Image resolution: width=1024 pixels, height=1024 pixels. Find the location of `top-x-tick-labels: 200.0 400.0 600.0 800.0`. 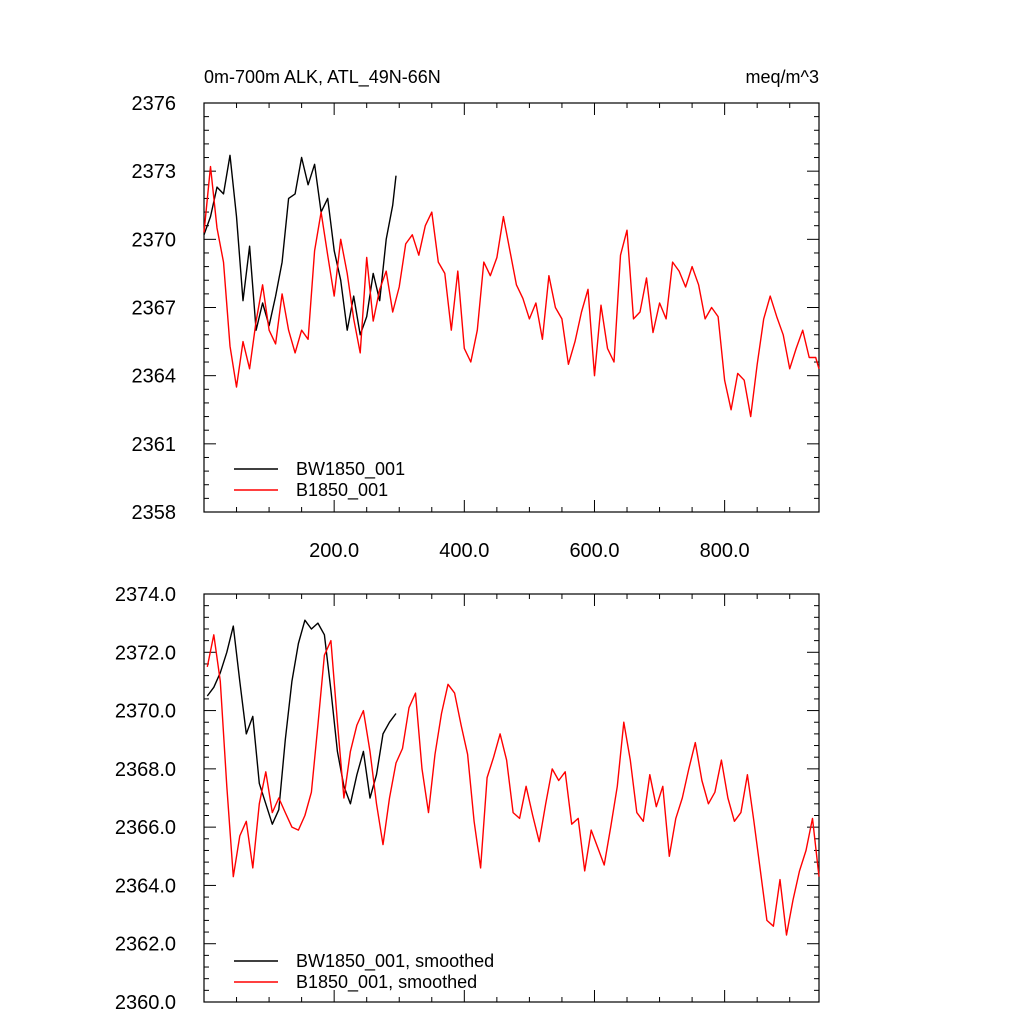

top-x-tick-labels: 200.0 400.0 600.0 800.0 is located at coordinates (529, 551).